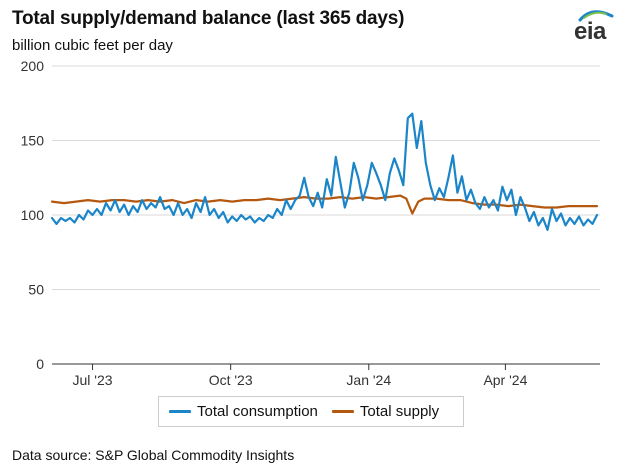 This screenshot has width=626, height=474. What do you see at coordinates (399, 411) in the screenshot?
I see `legend-label-supply: Total supply` at bounding box center [399, 411].